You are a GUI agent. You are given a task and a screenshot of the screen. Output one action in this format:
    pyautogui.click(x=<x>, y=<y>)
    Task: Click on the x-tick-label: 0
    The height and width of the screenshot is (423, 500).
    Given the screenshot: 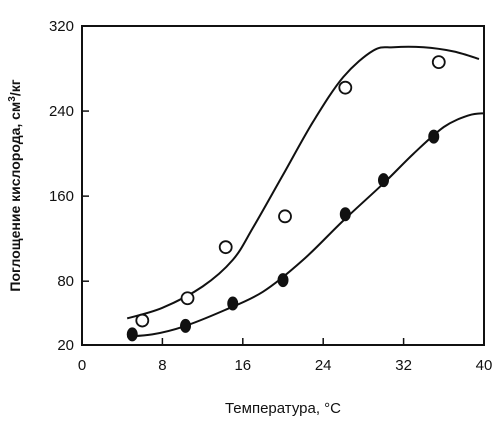 What is the action you would take?
    pyautogui.click(x=82, y=365)
    